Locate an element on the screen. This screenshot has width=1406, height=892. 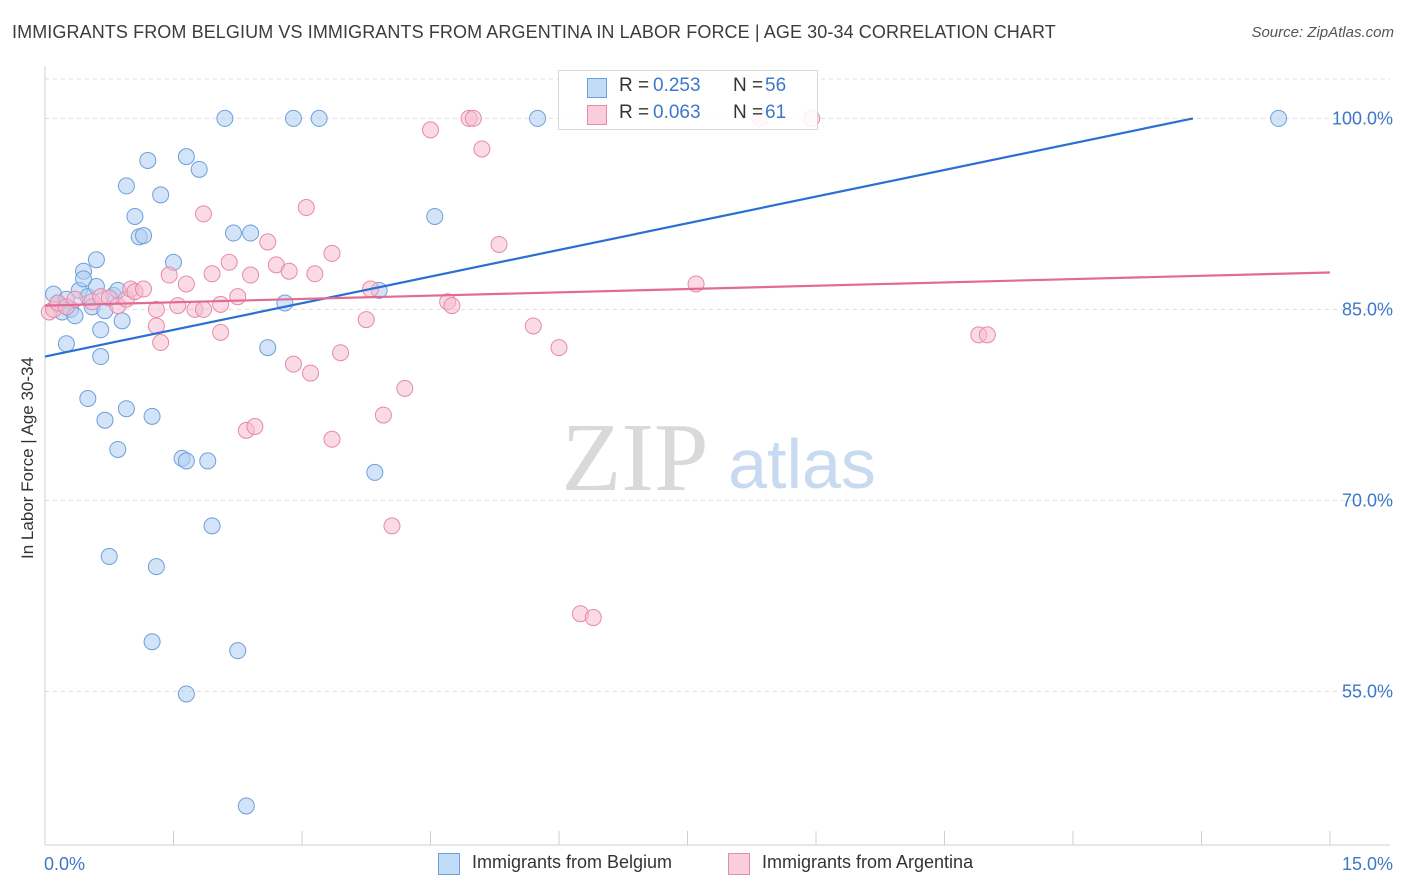
watermark-zip: ZIP is located at coordinates (635, 458).